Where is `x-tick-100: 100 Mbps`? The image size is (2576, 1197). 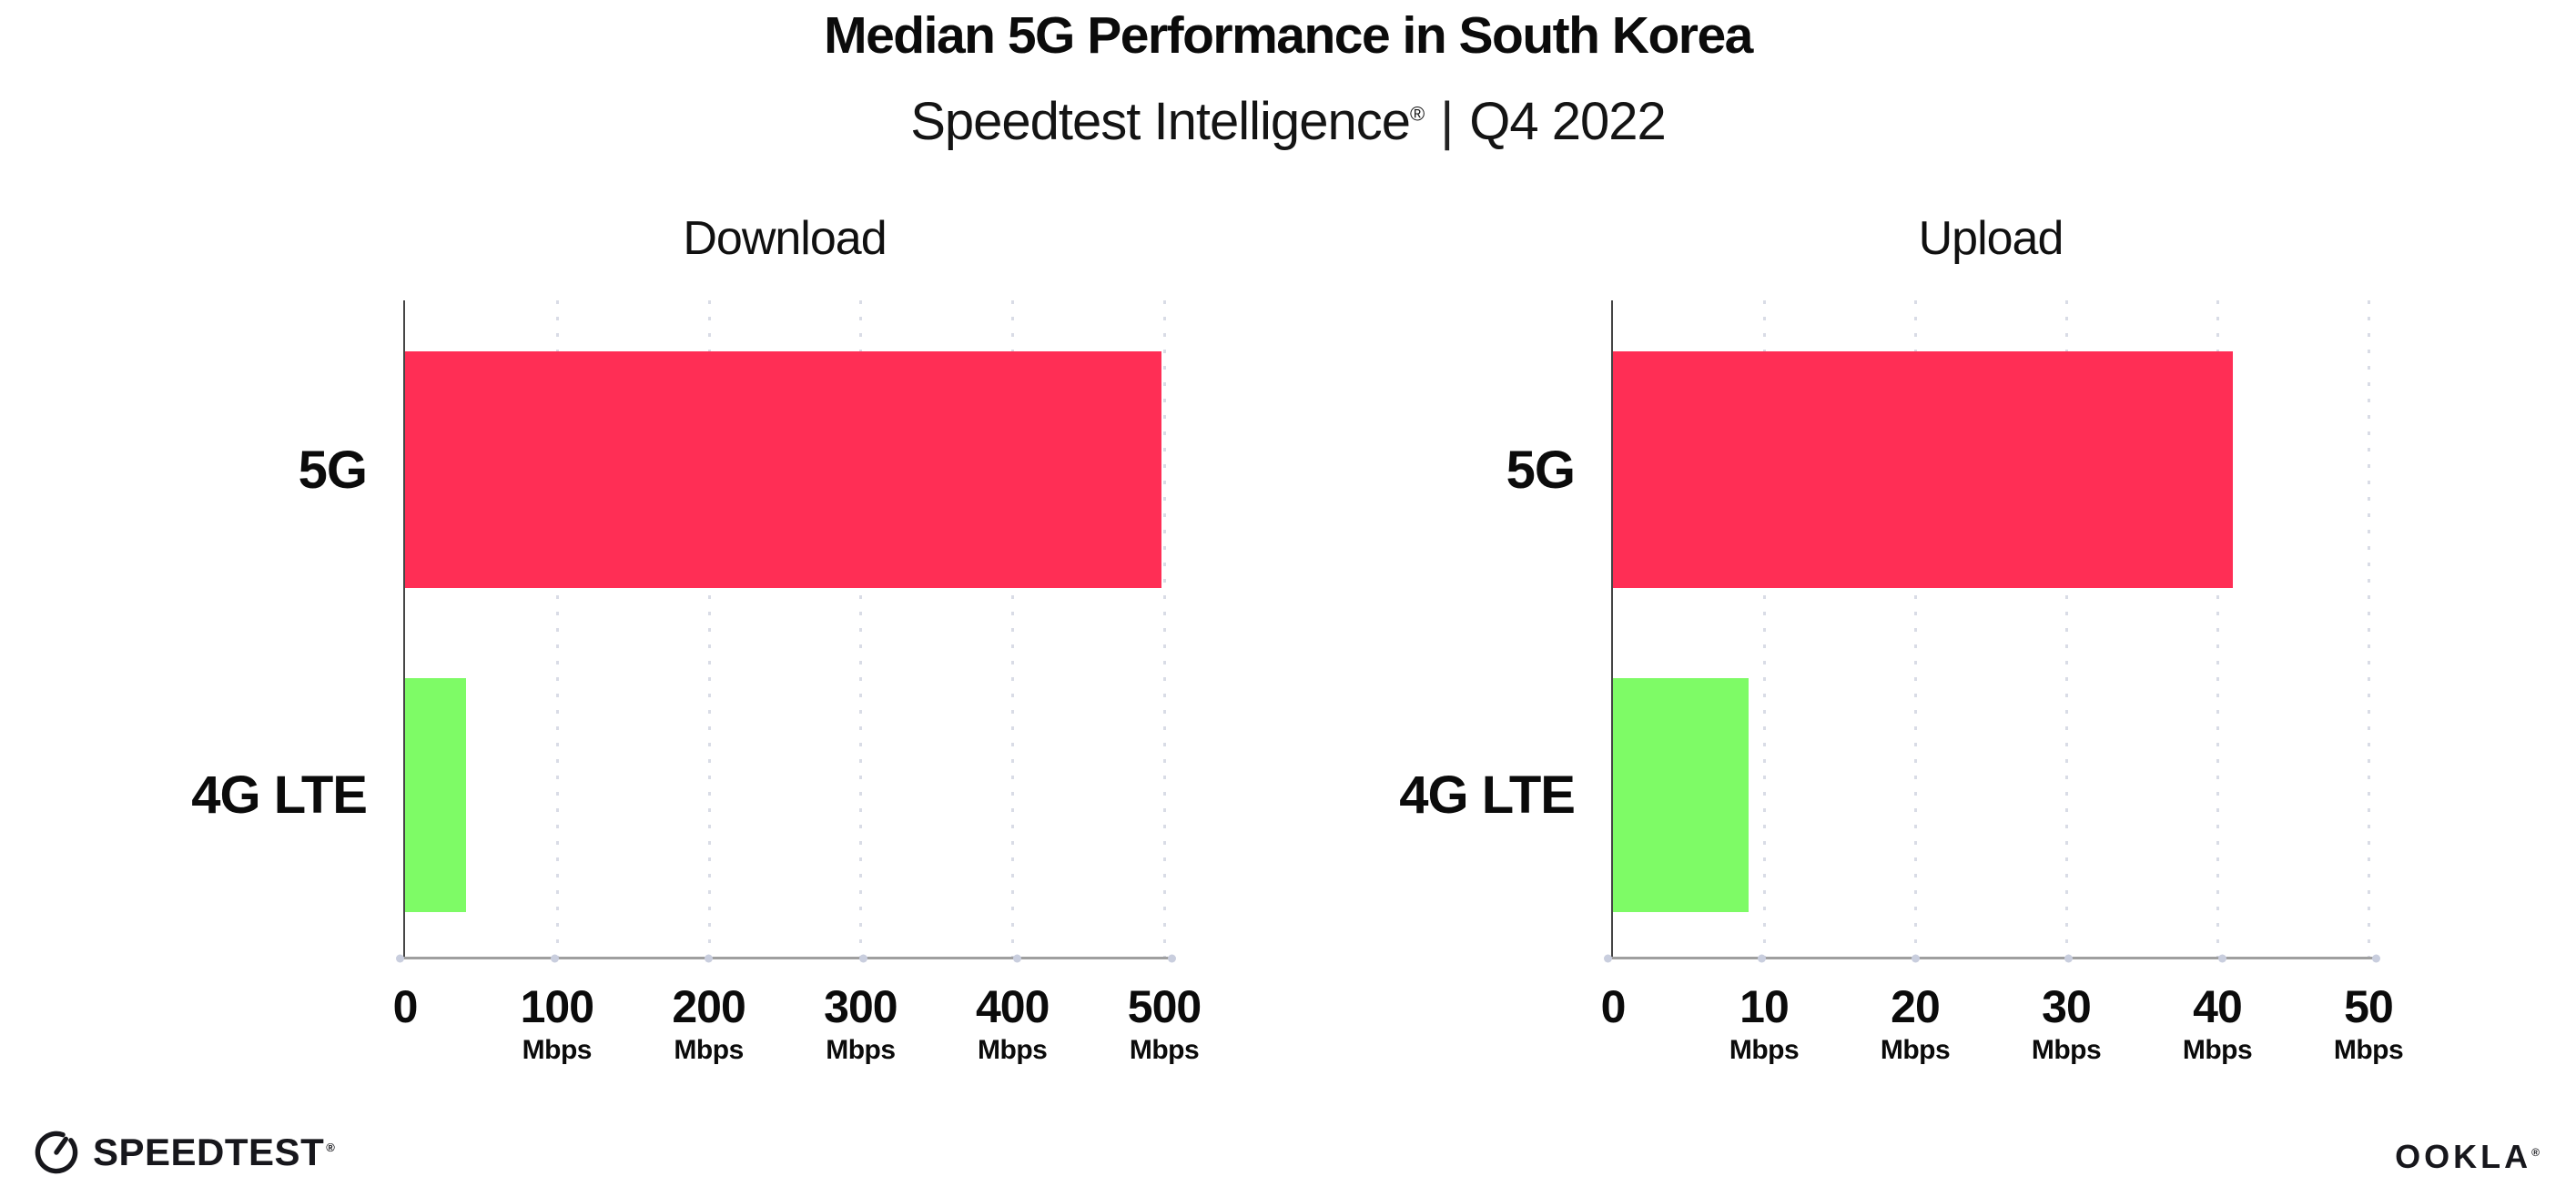
x-tick-100: 100 Mbps is located at coordinates (557, 1024).